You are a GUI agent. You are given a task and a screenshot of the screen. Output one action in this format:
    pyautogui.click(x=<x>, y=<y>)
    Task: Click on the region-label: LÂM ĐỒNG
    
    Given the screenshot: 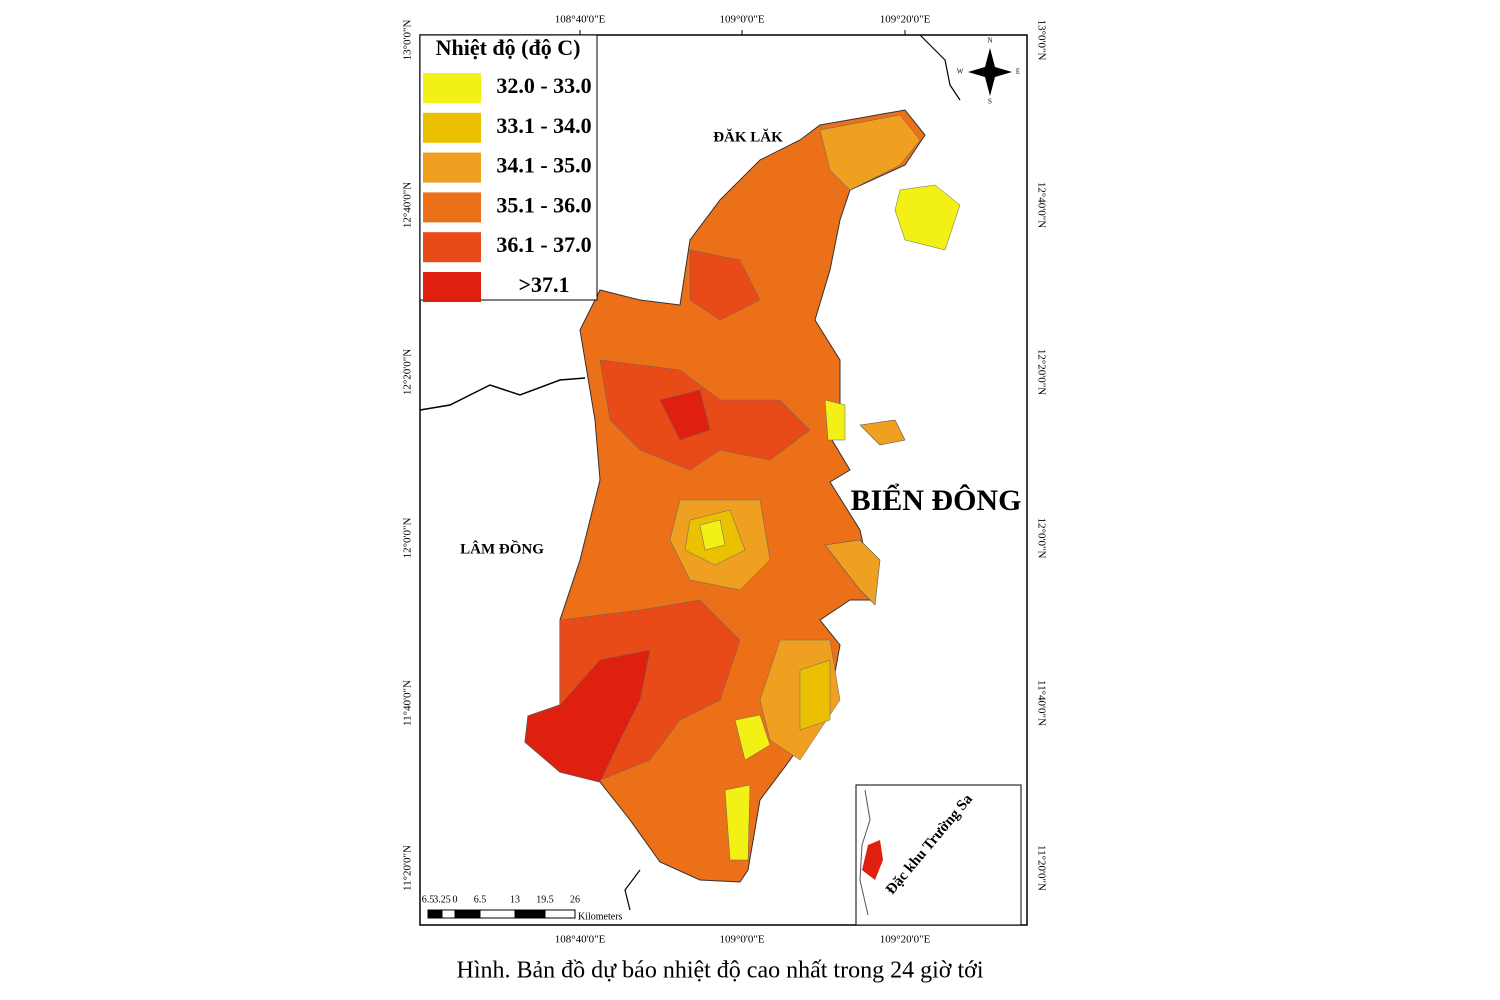 What is the action you would take?
    pyautogui.click(x=502, y=548)
    